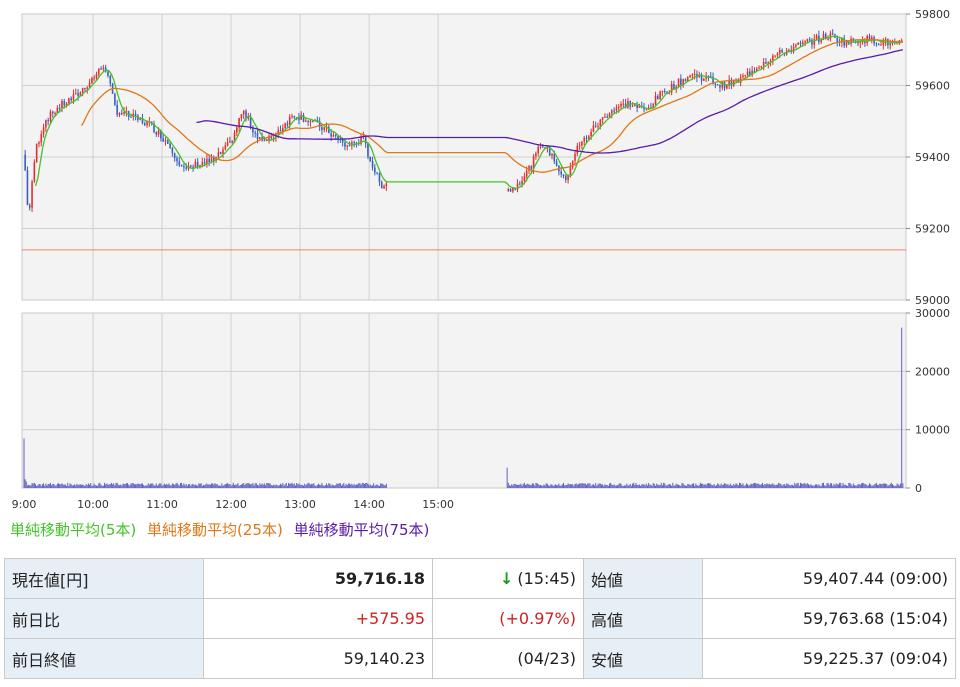  Describe the element at coordinates (829, 618) in the screenshot. I see `high-value: 59,763.68 (15:04)` at that location.